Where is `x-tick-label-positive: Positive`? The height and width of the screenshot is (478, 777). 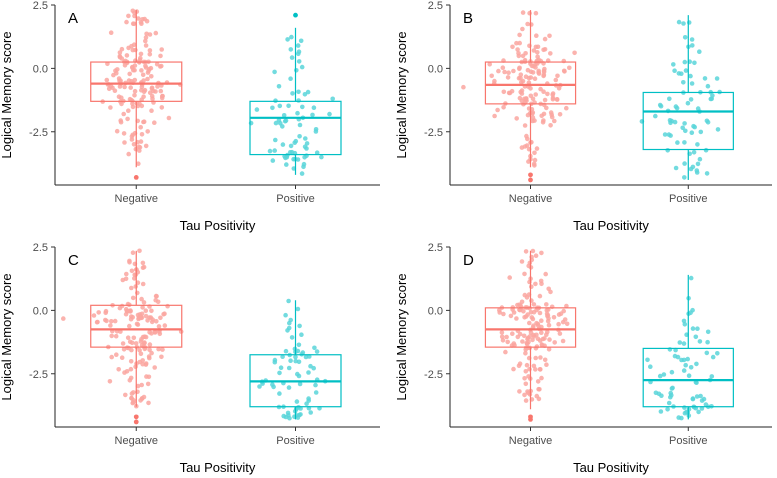
x-tick-label-positive: Positive is located at coordinates (295, 441).